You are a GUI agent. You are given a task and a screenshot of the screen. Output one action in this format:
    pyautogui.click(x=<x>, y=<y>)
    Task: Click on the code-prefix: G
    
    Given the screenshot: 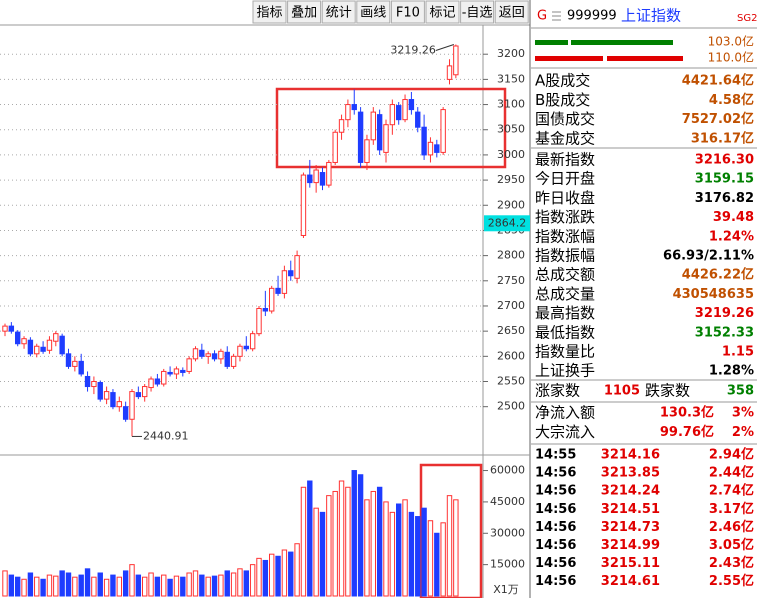 What is the action you would take?
    pyautogui.click(x=542, y=16)
    